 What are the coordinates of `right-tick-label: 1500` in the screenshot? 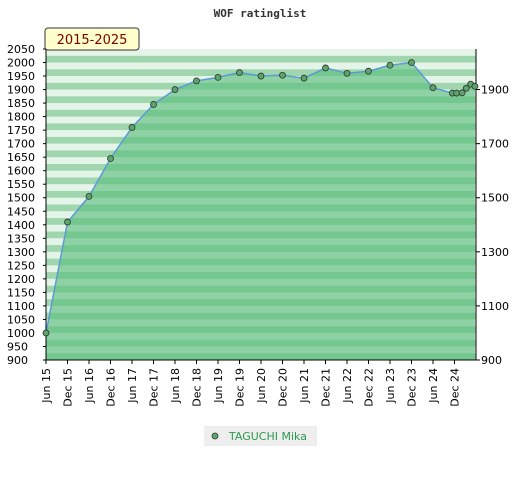 It's located at (495, 198).